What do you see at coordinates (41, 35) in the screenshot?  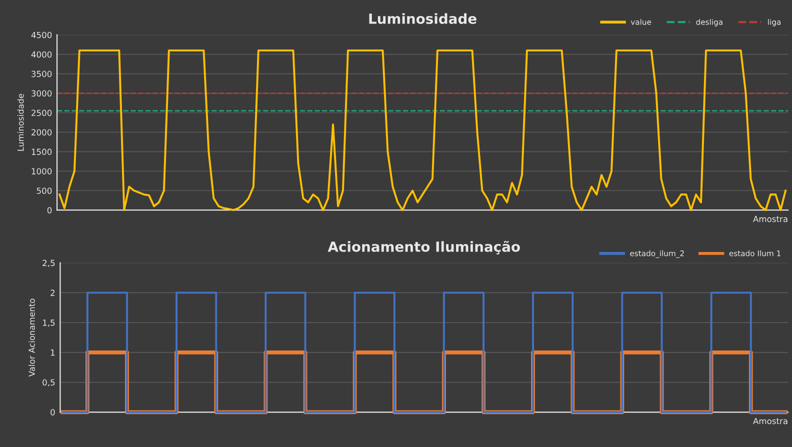 I see `y-tick-label: 4500` at bounding box center [41, 35].